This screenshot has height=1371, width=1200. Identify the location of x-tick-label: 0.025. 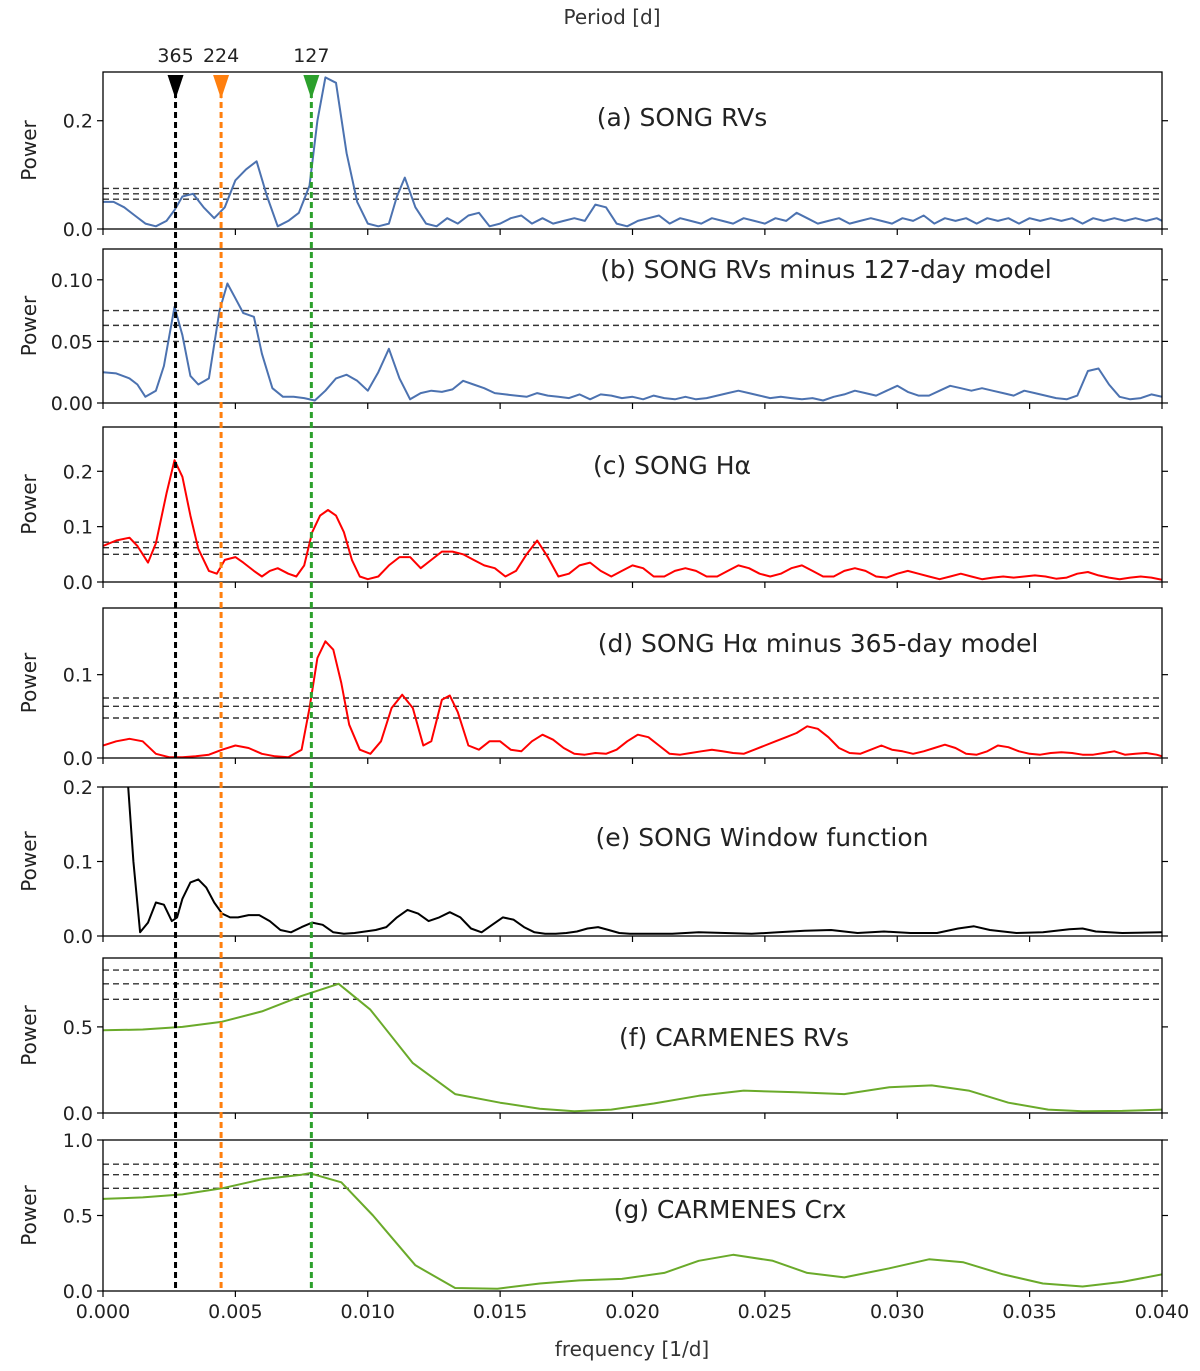
(765, 1312).